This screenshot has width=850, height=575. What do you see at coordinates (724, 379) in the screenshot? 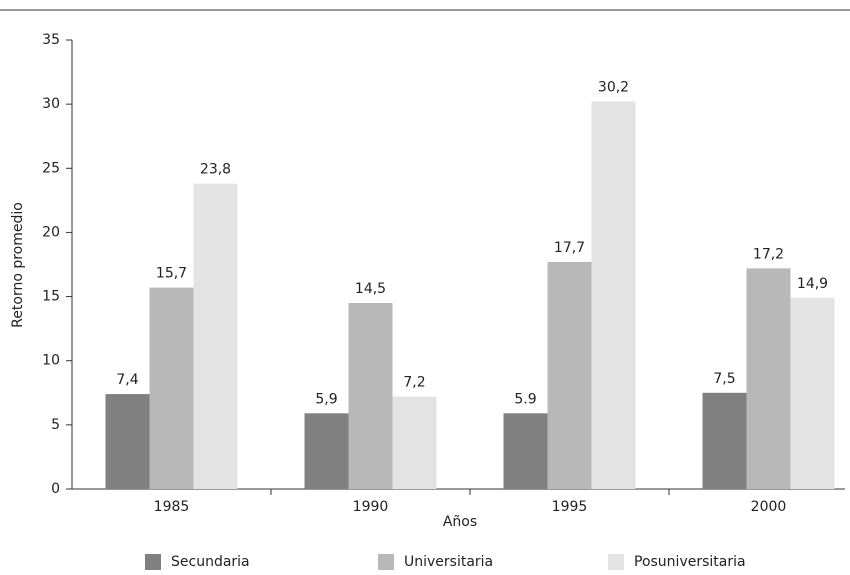
I see `data-label: 7,5` at bounding box center [724, 379].